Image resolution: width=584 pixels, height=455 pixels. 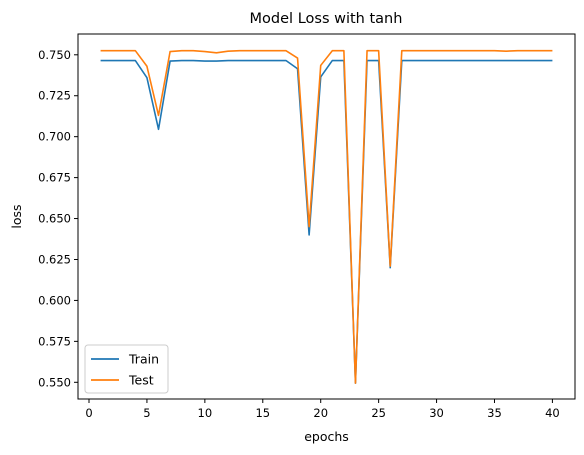 What do you see at coordinates (54, 219) in the screenshot?
I see `y-tick-label: 0.650` at bounding box center [54, 219].